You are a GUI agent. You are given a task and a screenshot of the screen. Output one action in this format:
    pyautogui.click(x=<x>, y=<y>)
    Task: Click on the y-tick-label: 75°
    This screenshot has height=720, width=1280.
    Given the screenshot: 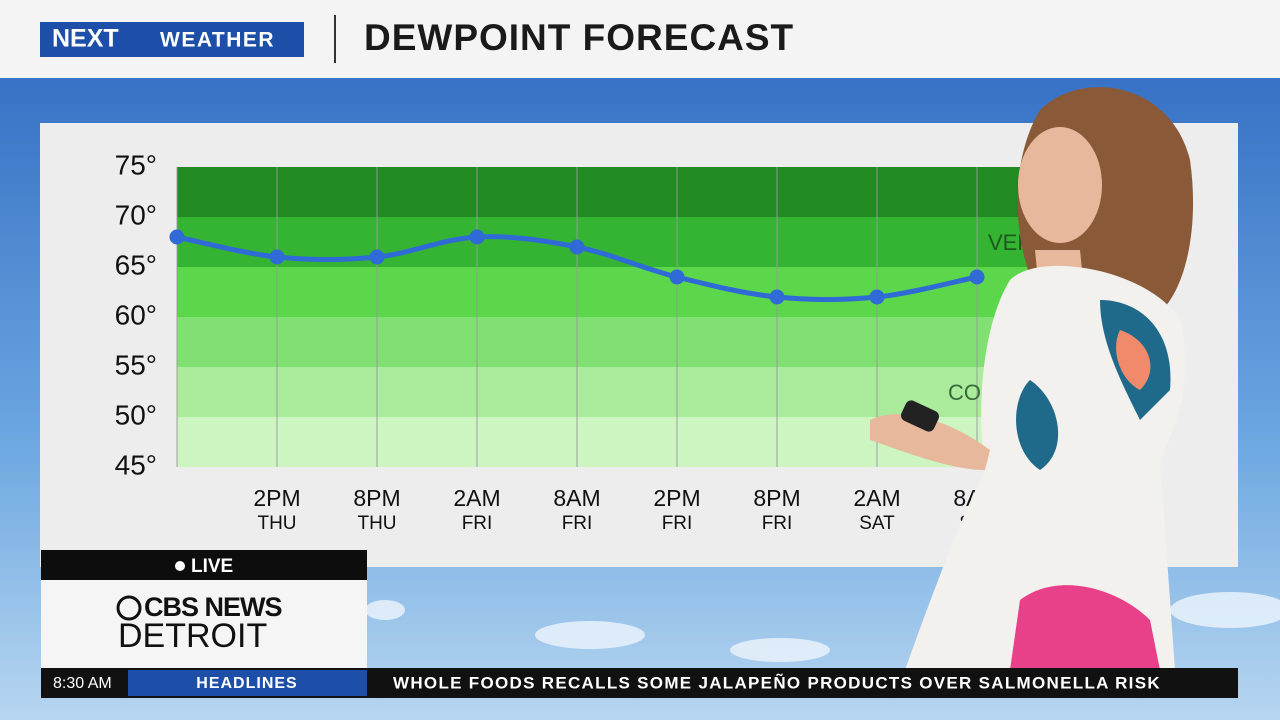 What is the action you would take?
    pyautogui.click(x=136, y=164)
    